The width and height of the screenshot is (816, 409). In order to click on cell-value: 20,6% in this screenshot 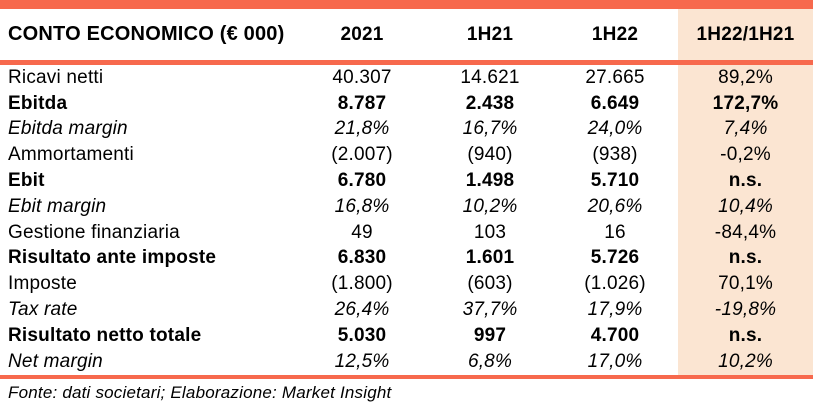, I will do `click(615, 206)`.